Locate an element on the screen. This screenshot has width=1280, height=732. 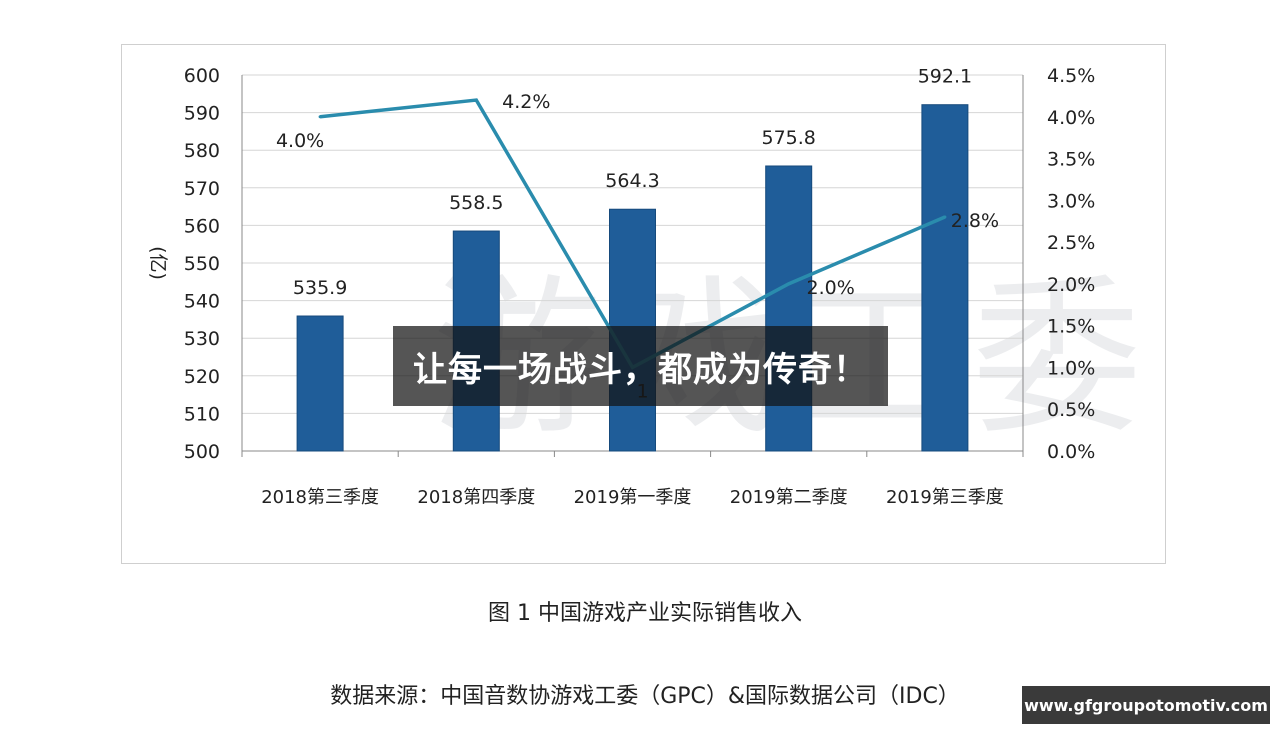
bar-value-label: 558.5 is located at coordinates (476, 203).